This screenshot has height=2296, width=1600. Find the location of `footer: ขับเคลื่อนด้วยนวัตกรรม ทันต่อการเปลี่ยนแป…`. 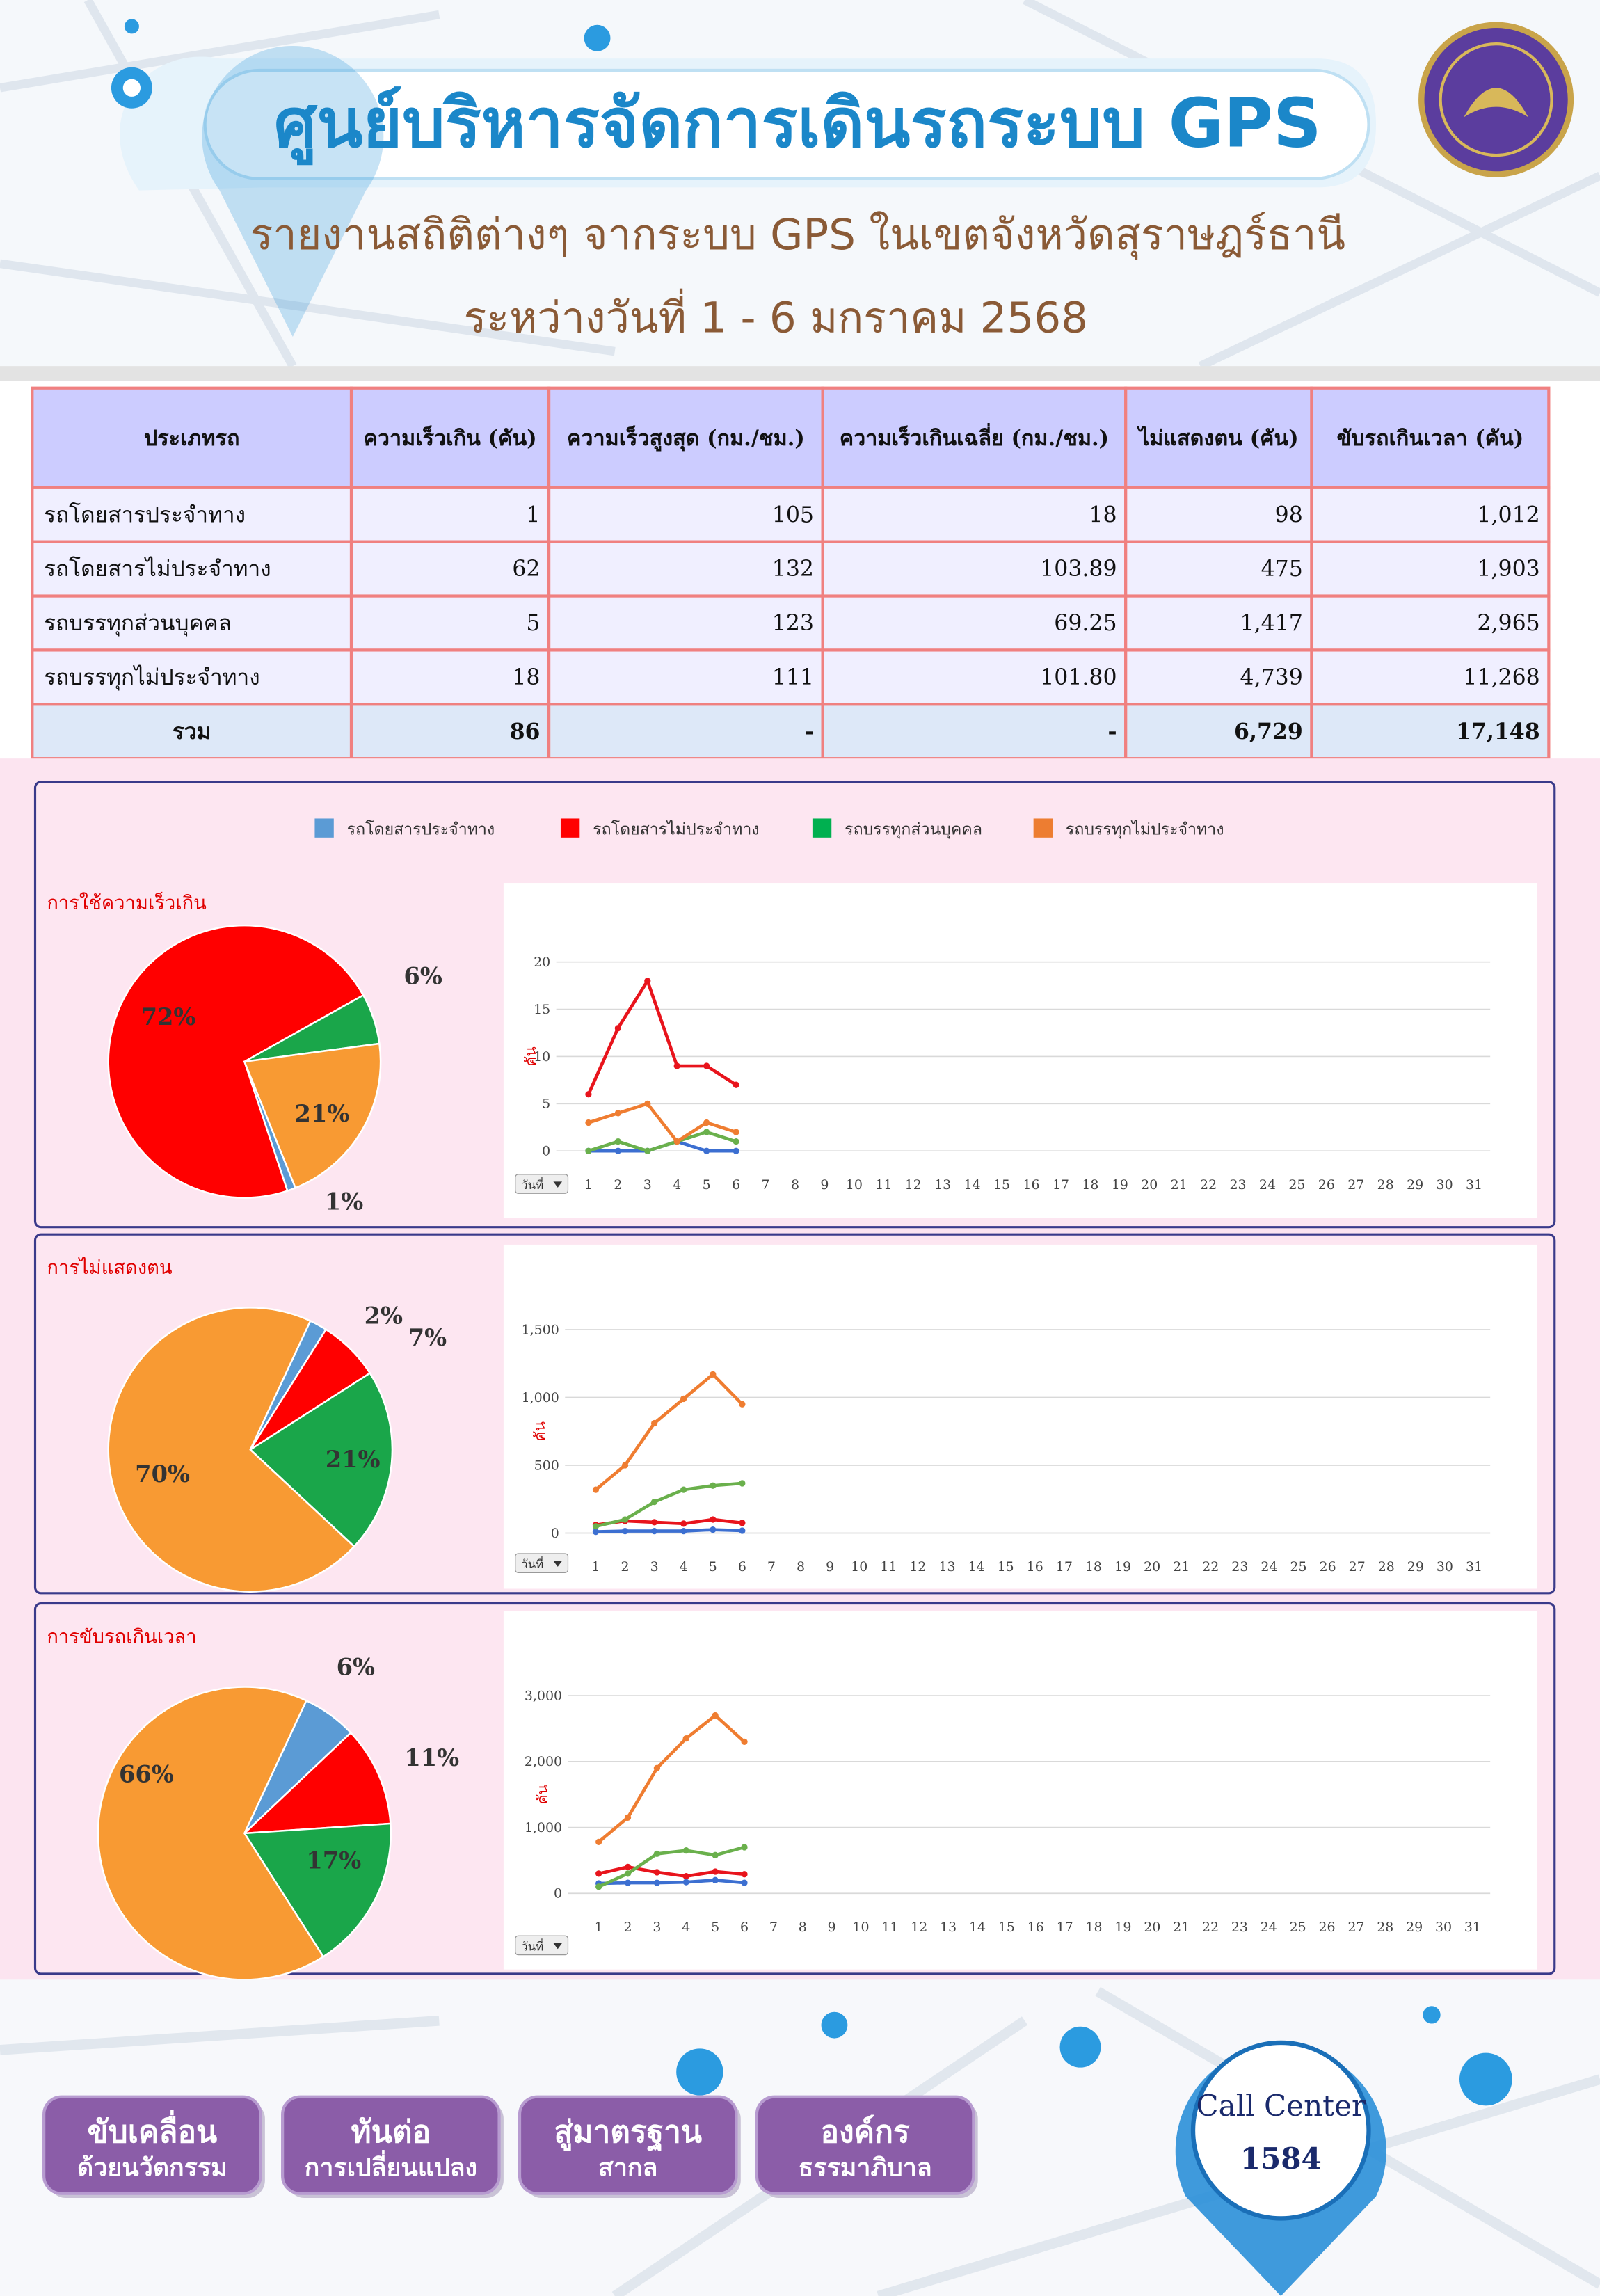

footer: ขับเคลื่อนด้วยนวัตกรรม ทันต่อการเปลี่ยนแป… is located at coordinates (714, 2168).